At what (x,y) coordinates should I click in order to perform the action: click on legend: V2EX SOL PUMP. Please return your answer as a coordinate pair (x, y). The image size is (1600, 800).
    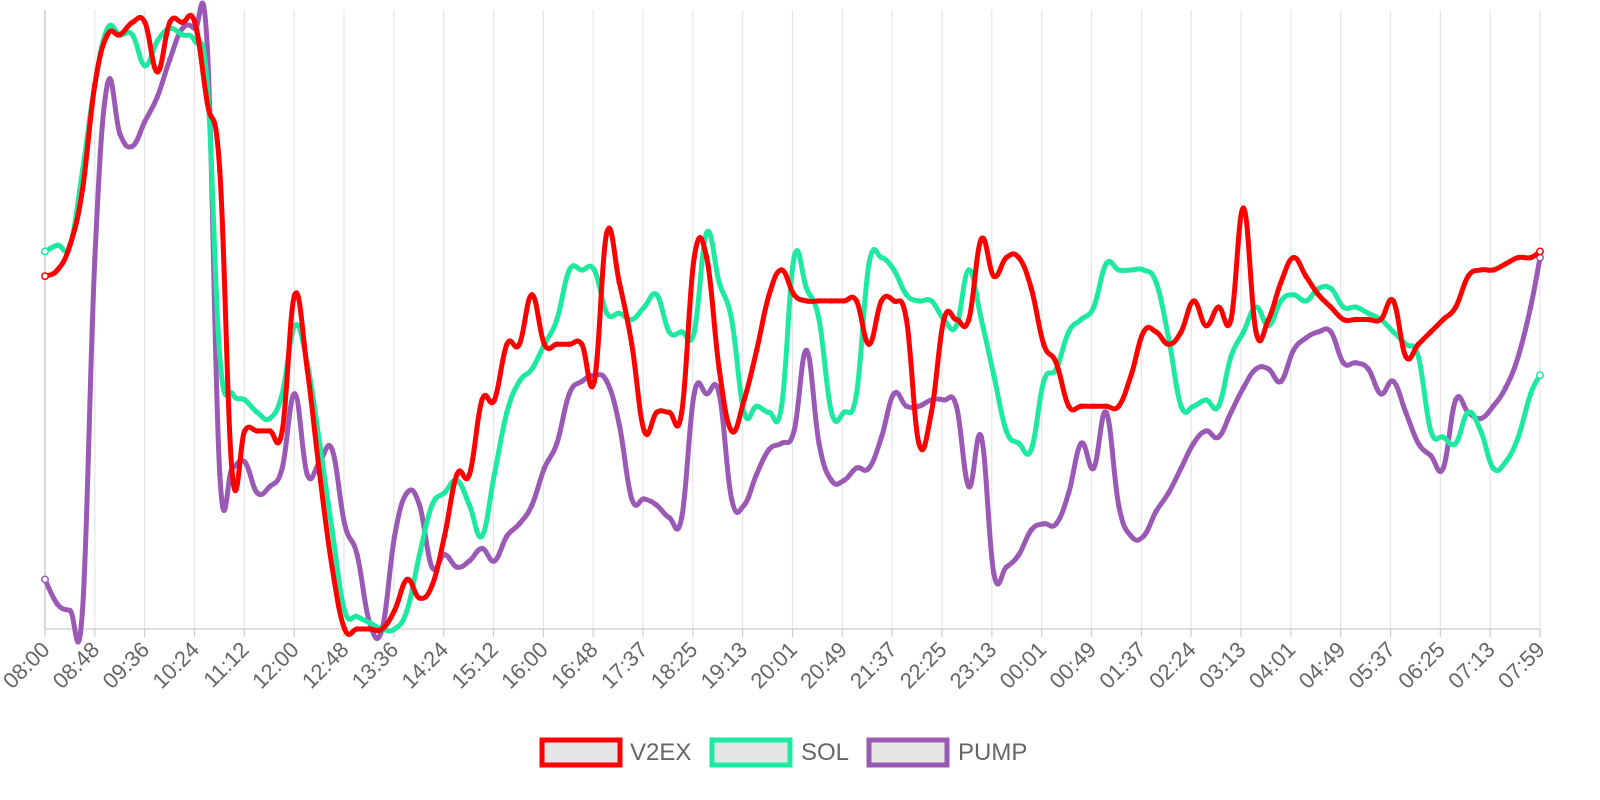
    Looking at the image, I should click on (783, 752).